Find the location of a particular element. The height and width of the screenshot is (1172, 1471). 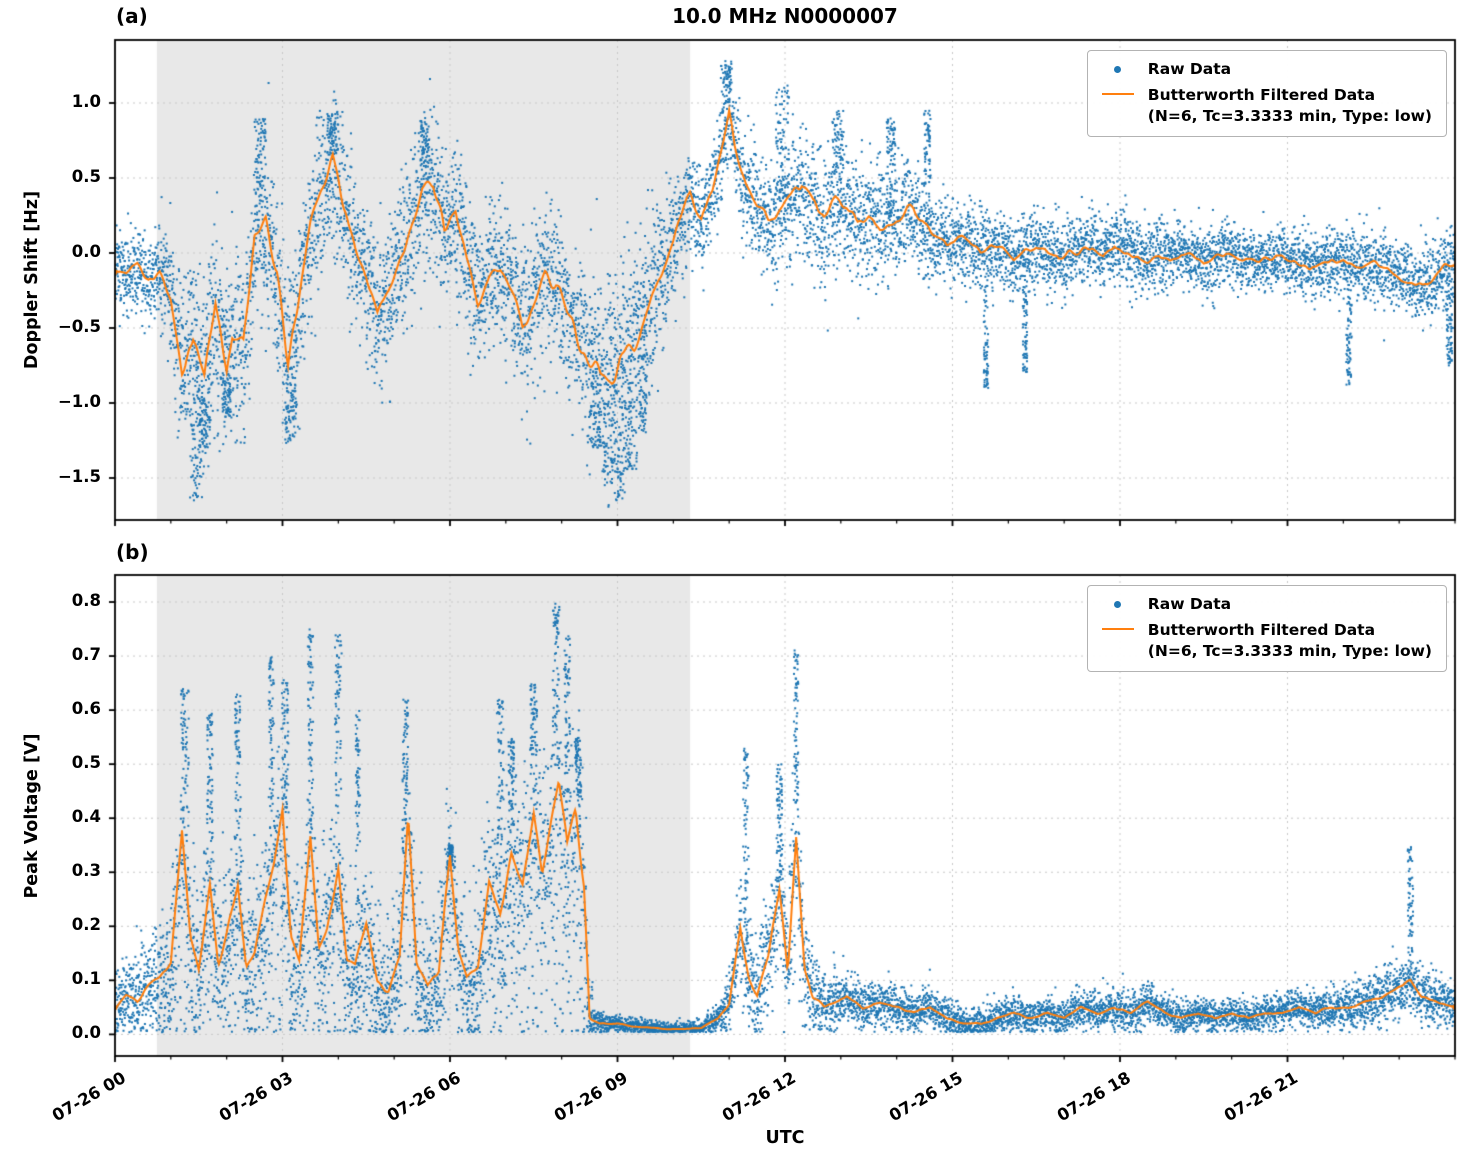

chart-title: 10.0 MHz N0000007 is located at coordinates (785, 16).